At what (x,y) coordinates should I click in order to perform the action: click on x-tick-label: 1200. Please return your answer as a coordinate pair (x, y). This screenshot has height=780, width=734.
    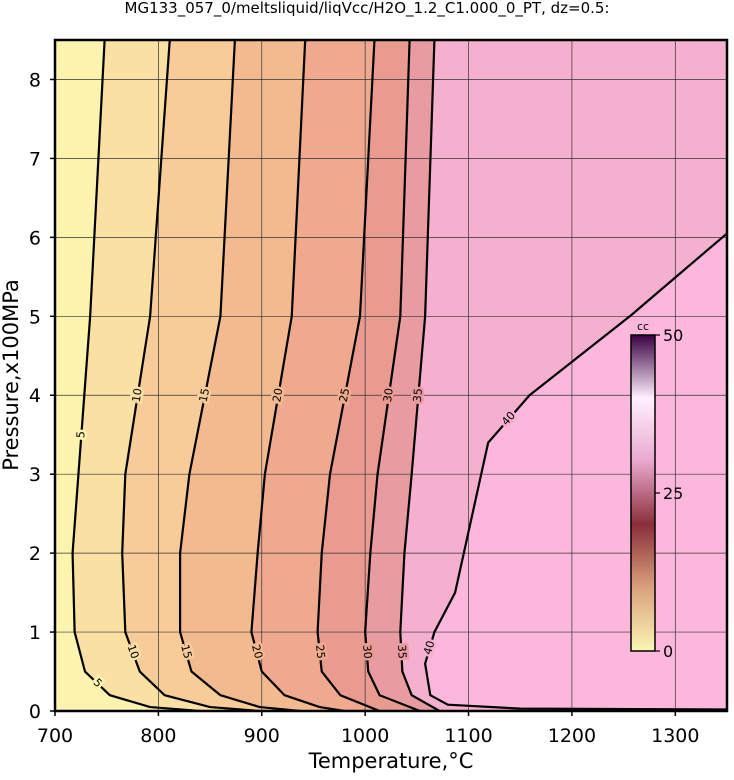
    Looking at the image, I should click on (572, 736).